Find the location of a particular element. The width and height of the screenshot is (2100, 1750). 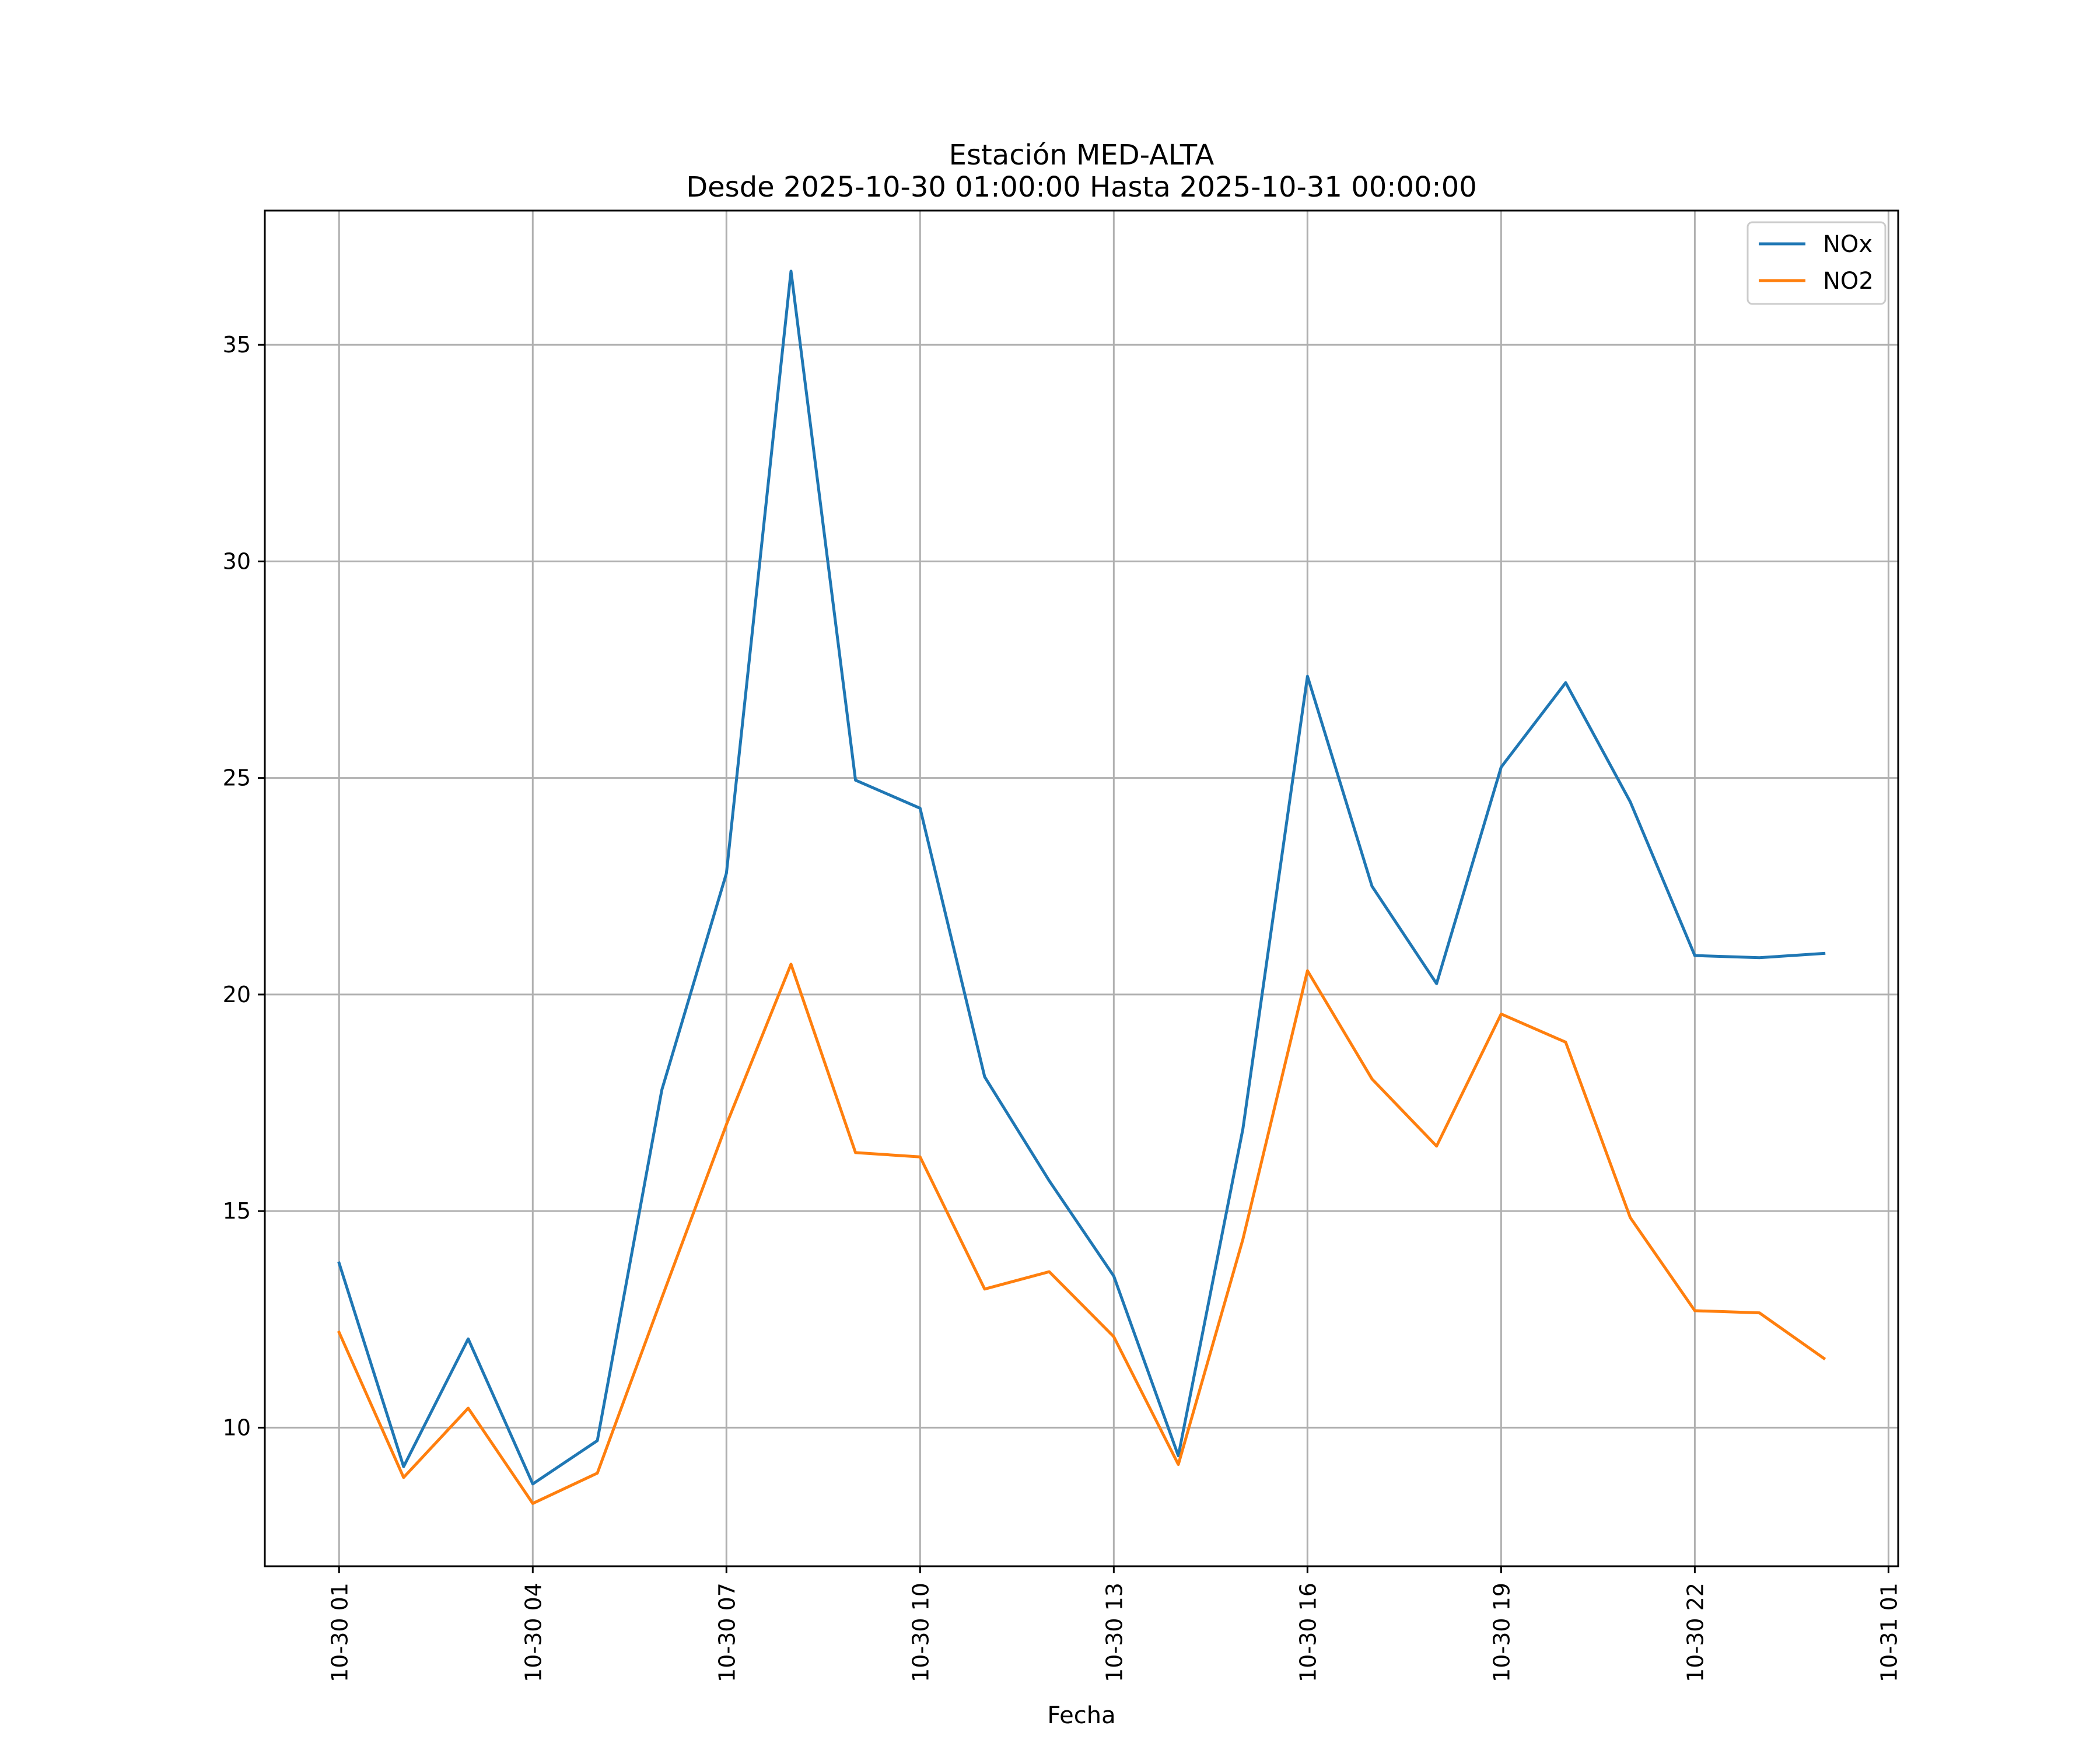

legend-label-nox: NOx is located at coordinates (1848, 244).